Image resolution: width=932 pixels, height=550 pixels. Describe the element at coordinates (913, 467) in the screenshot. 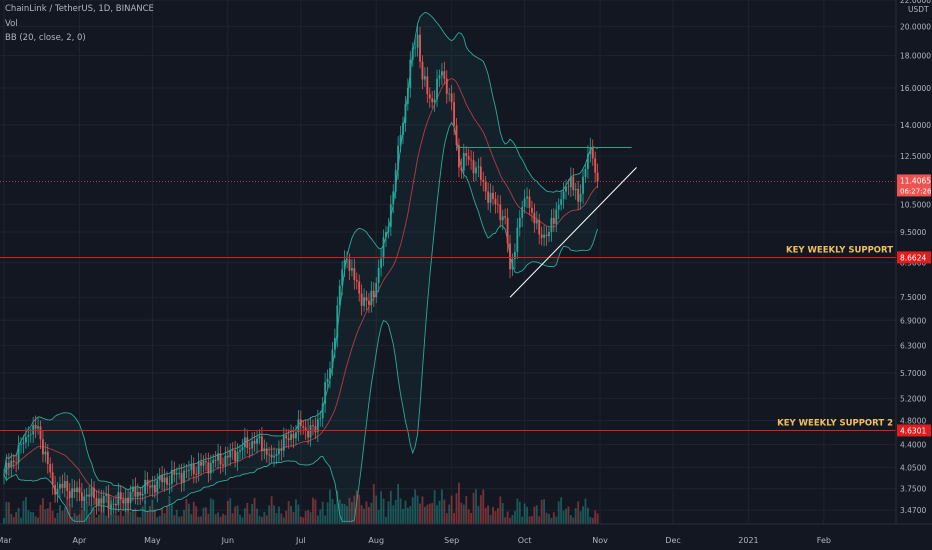

I see `y-tick-label: 4.0500` at that location.